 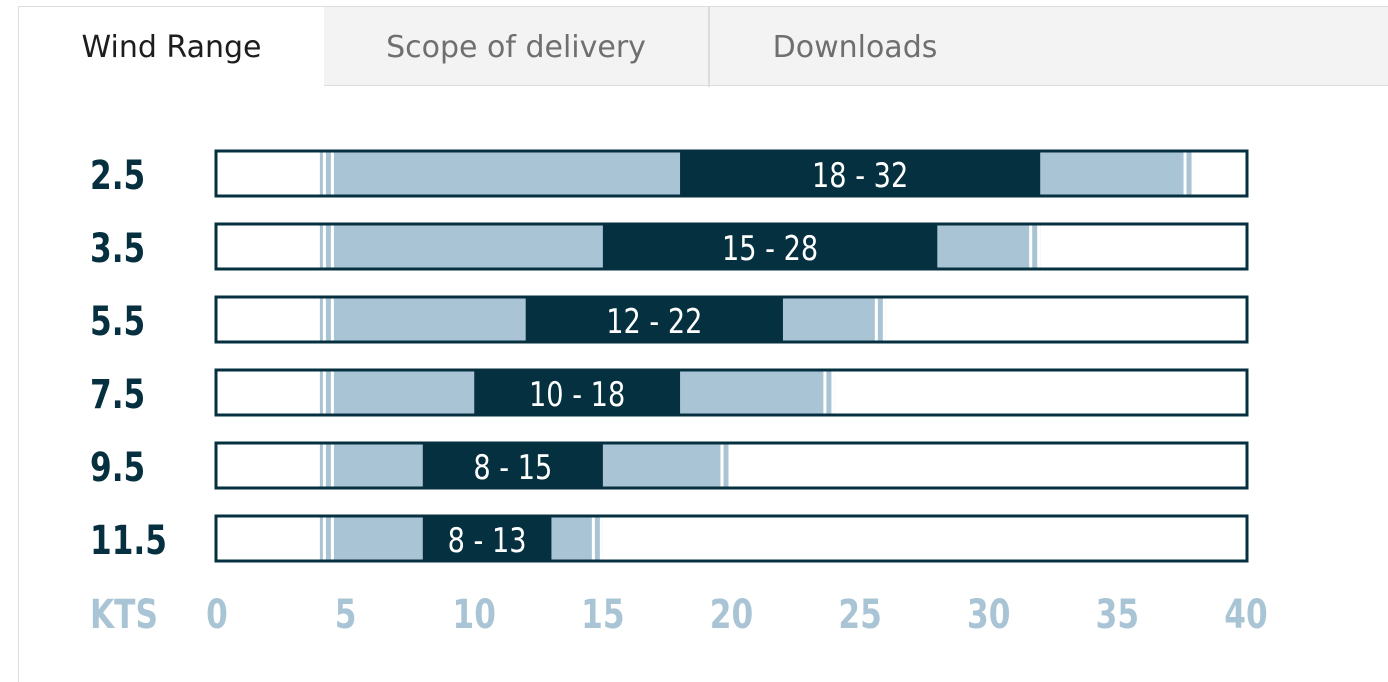 I want to click on row-size-label: 5.5, so click(x=117, y=322).